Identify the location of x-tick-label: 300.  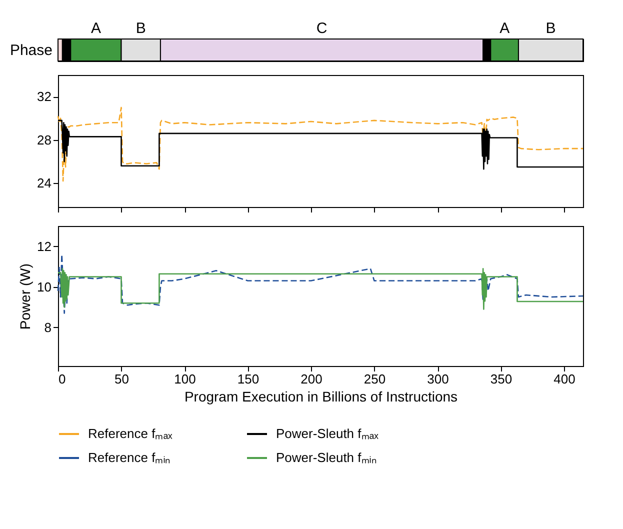
(438, 379).